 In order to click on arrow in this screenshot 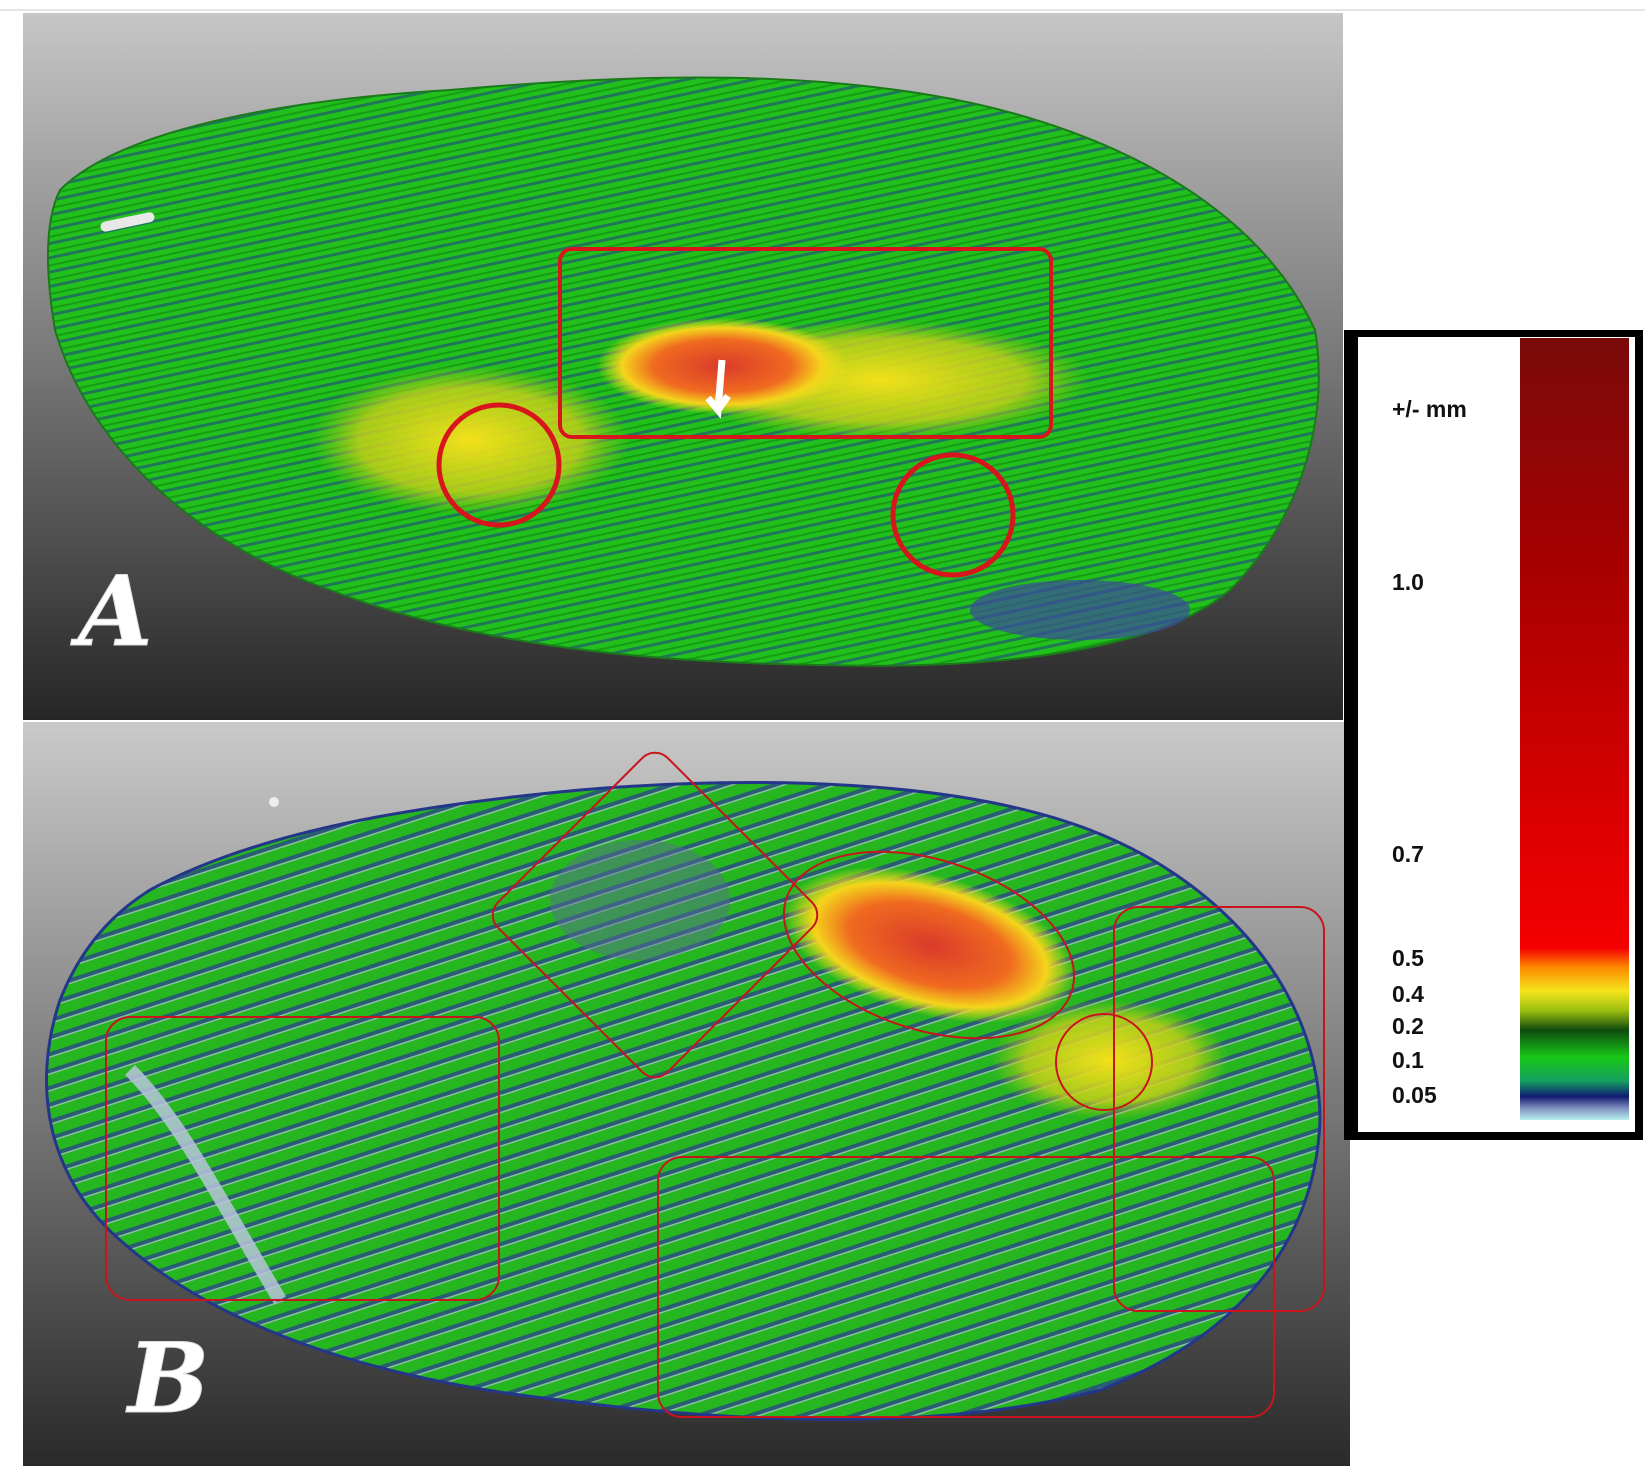, I will do `click(718, 389)`.